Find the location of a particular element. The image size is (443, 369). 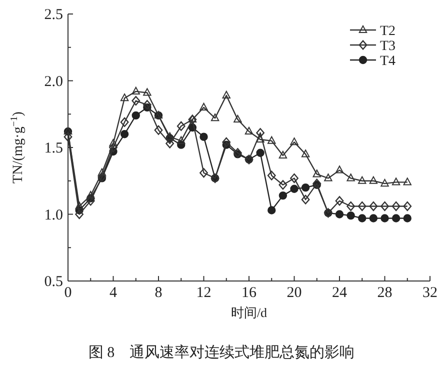

y-tick-label: 0.5 is located at coordinates (53, 282).